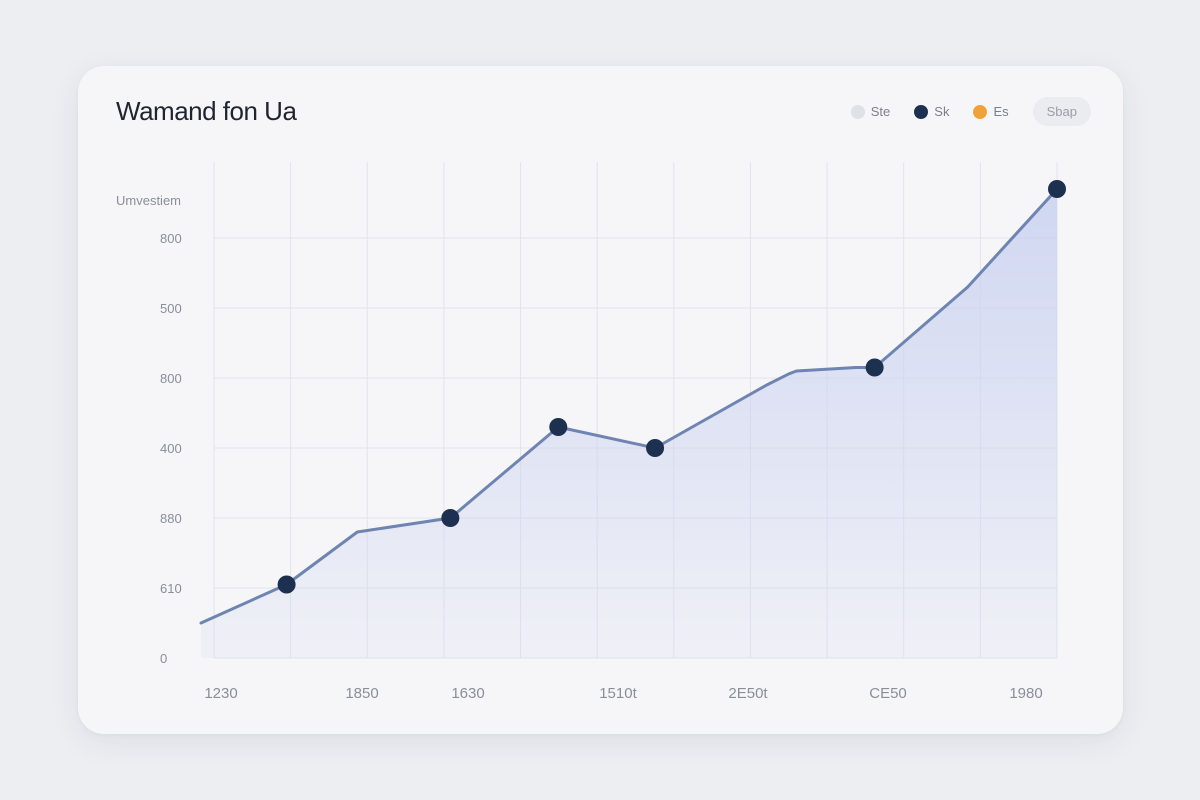 This screenshot has width=1200, height=800. Describe the element at coordinates (921, 111) in the screenshot. I see `legend-swatch-sk` at that location.